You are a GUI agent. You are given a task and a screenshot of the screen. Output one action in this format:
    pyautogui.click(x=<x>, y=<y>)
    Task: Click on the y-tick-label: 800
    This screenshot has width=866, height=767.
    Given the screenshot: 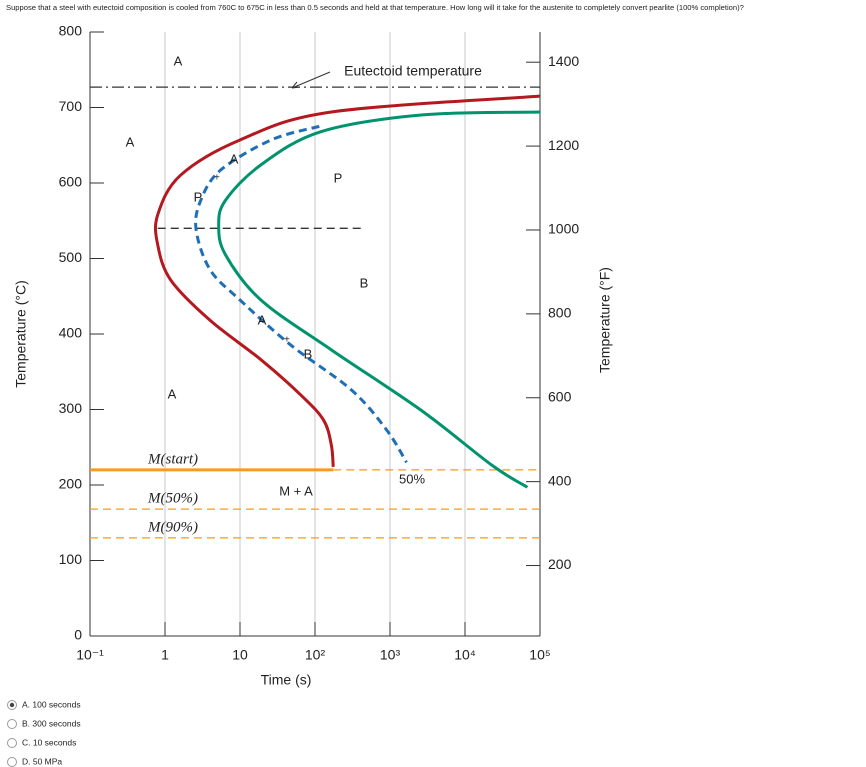 What is the action you would take?
    pyautogui.click(x=71, y=31)
    